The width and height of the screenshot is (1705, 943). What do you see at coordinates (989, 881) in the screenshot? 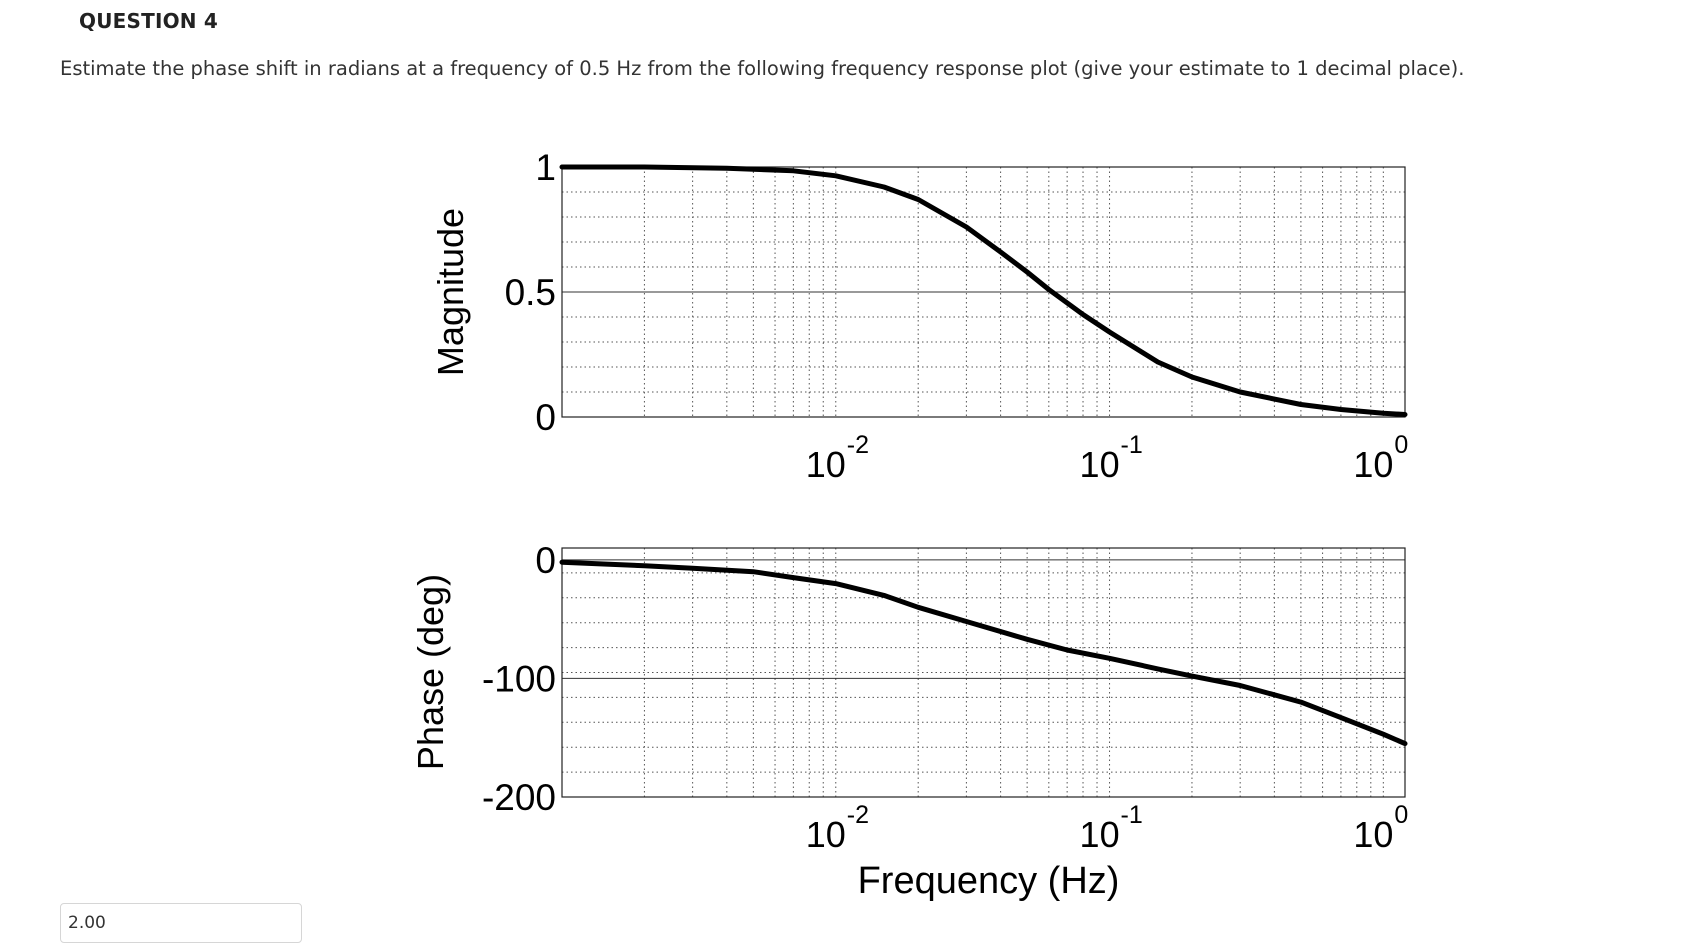
I see `x-axis-label: Frequency (Hz)` at bounding box center [989, 881].